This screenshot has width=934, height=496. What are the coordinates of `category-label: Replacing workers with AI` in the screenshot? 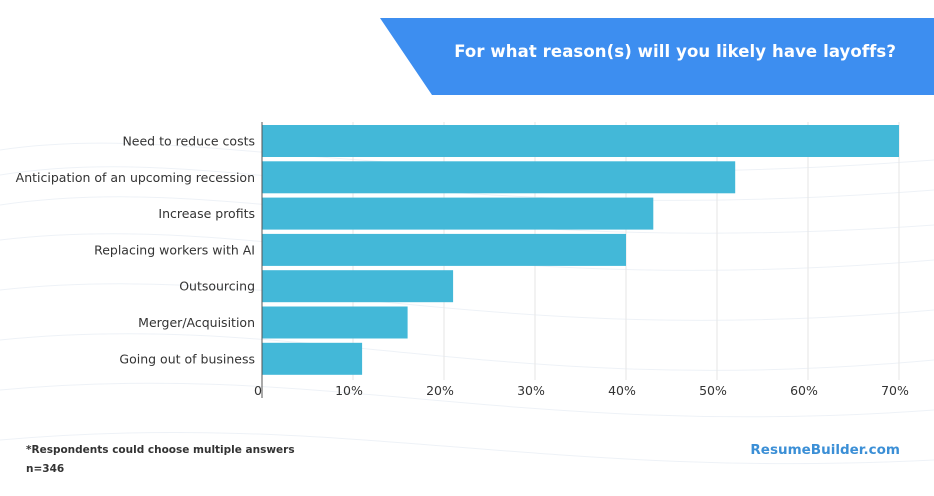 It's located at (174, 249).